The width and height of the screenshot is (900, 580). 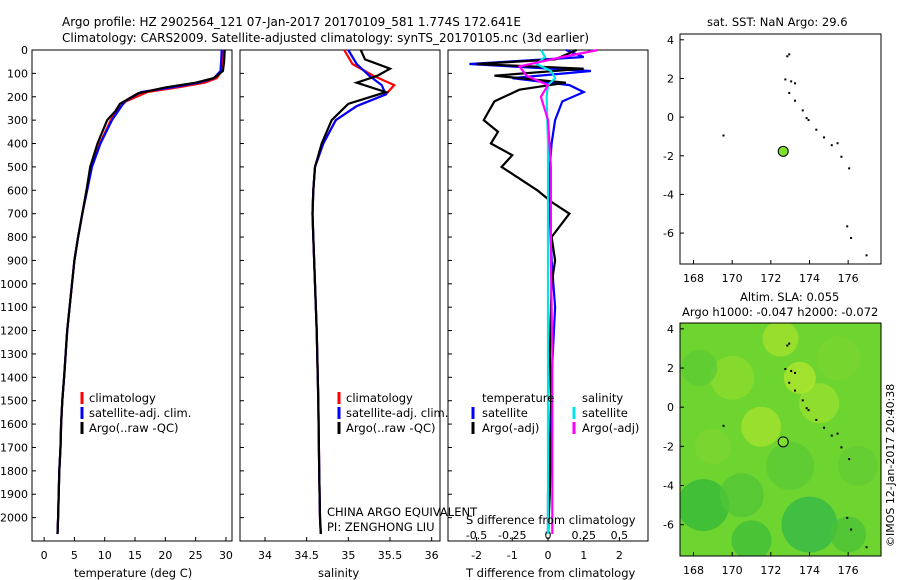 I want to click on legend-argo-label: Argo(..raw -QC), so click(x=134, y=428).